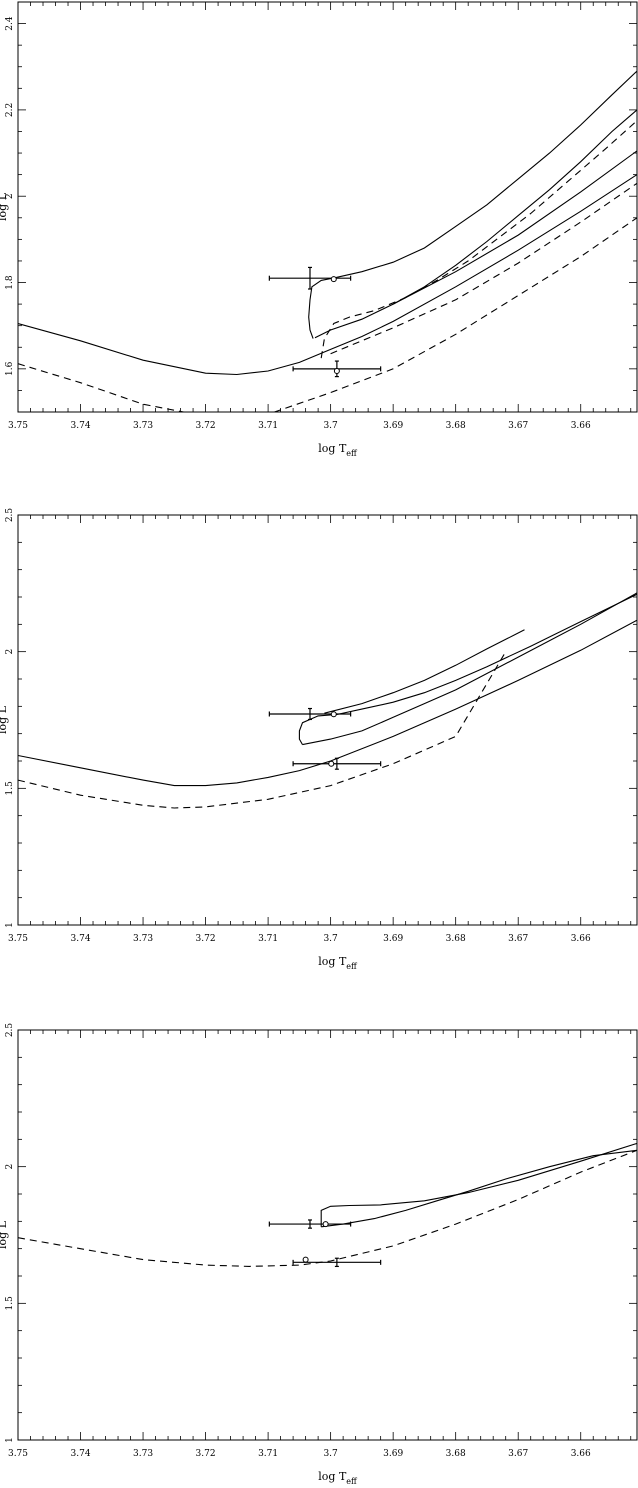  I want to click on evolution-track-2-solid, so click(478, 1184).